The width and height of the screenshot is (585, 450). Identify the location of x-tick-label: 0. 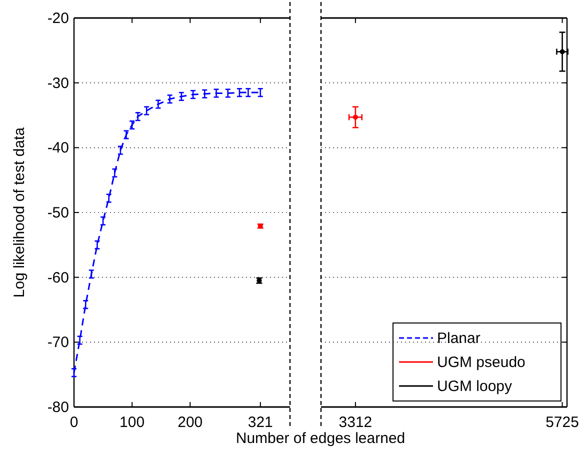
(74, 422).